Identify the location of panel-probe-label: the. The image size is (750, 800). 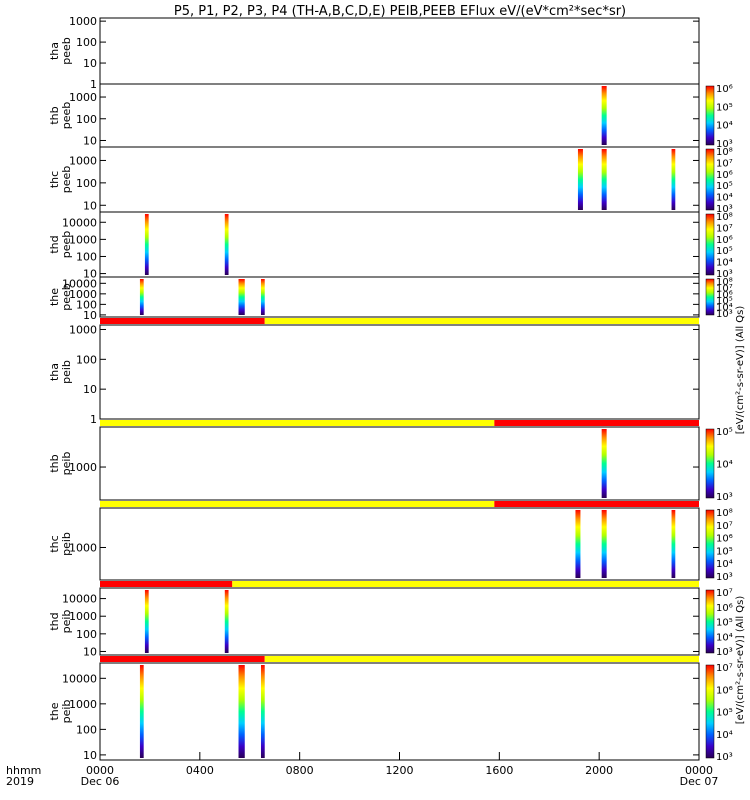
(54, 297).